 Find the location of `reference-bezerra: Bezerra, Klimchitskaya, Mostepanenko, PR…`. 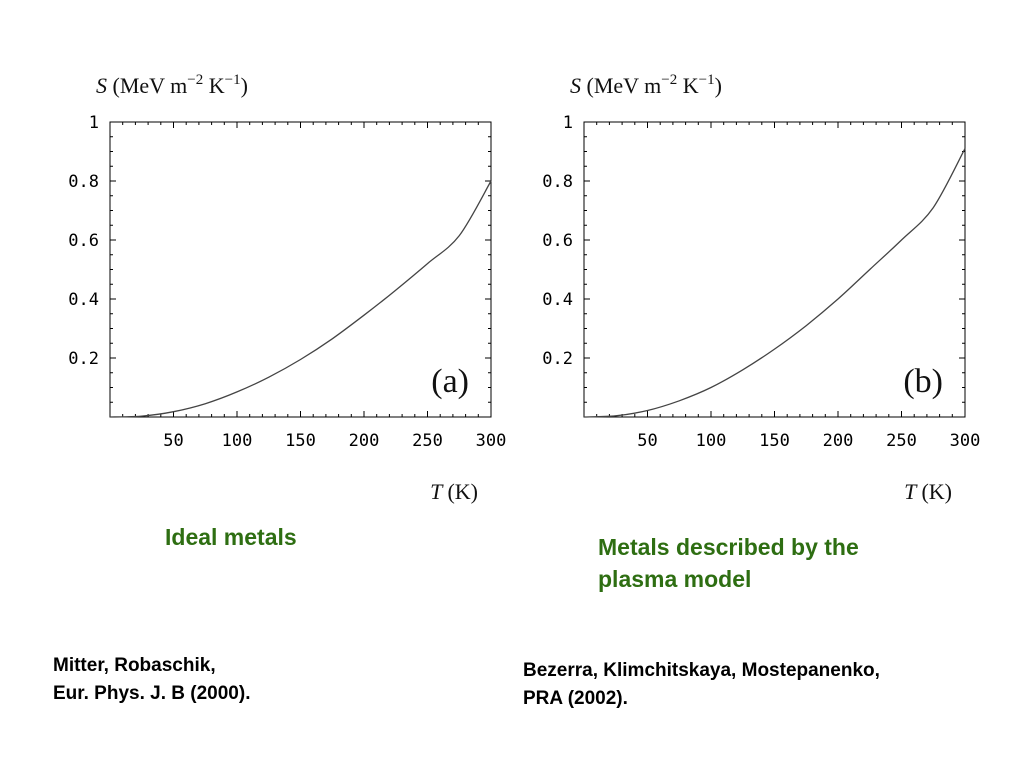

reference-bezerra: Bezerra, Klimchitskaya, Mostepanenko, PR… is located at coordinates (701, 685).